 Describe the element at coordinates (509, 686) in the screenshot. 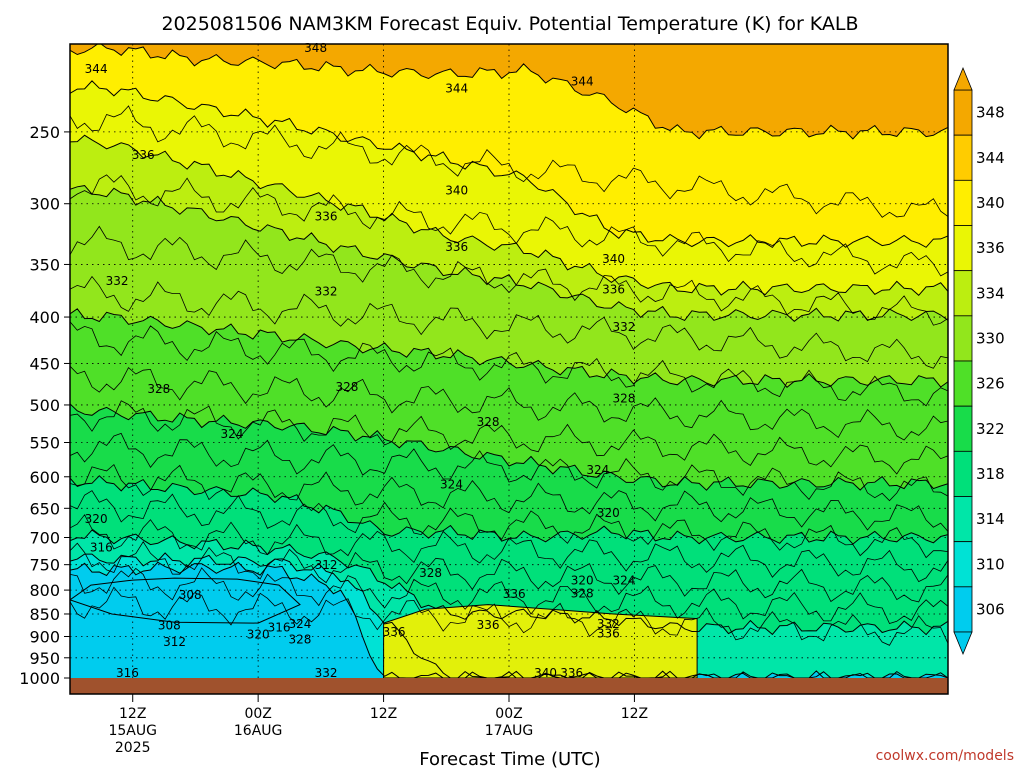

I see `ground-surface` at that location.